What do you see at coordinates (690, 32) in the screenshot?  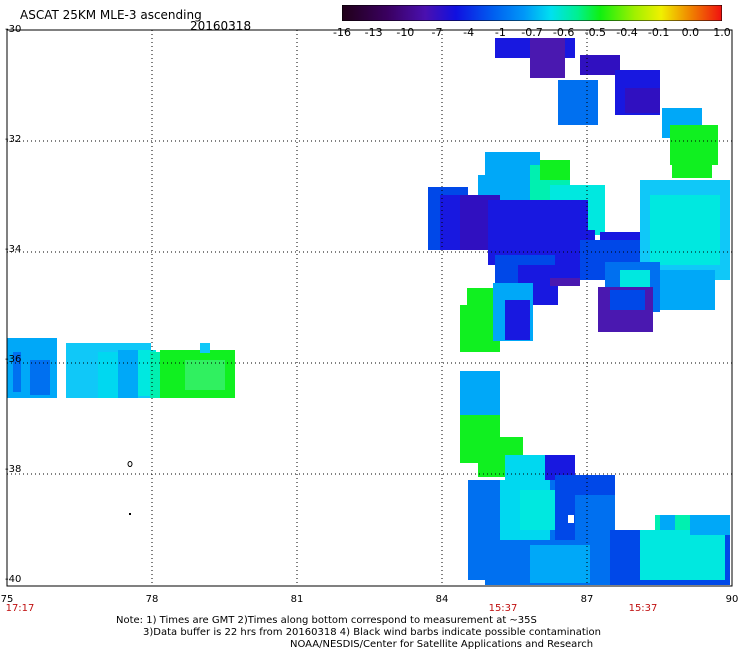 I see `colorbar-tick-label: 0.0` at bounding box center [690, 32].